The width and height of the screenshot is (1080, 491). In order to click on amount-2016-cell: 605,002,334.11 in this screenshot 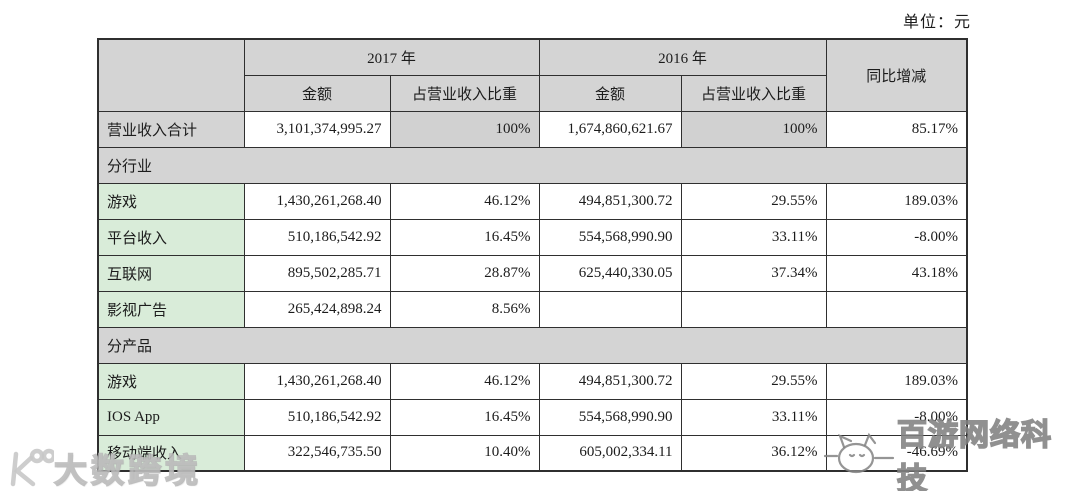, I will do `click(610, 453)`.